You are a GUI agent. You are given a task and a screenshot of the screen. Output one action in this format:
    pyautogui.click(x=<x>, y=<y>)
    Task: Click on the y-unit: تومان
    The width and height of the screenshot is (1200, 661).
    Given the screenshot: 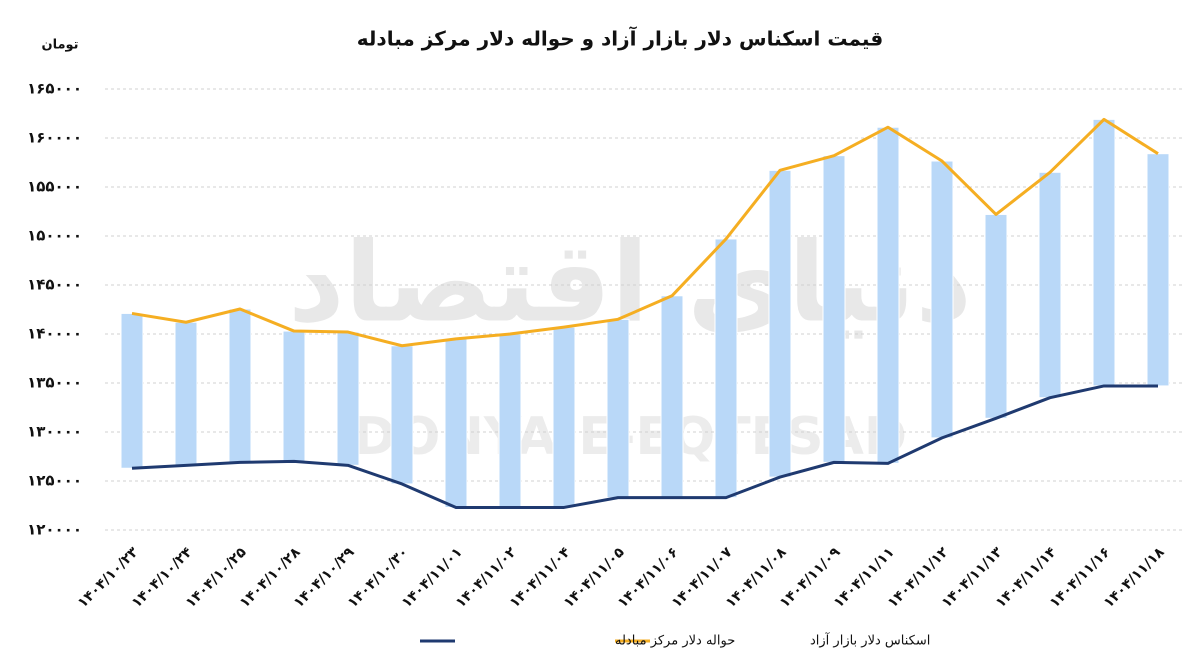 What is the action you would take?
    pyautogui.click(x=59, y=45)
    